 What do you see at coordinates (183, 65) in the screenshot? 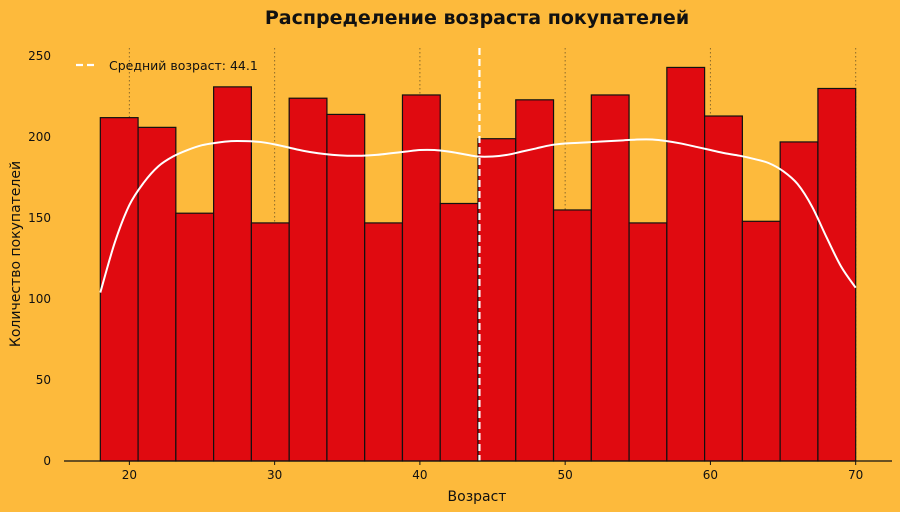
I see `legend-mean-label: Средний возраст: 44.1` at bounding box center [183, 65].